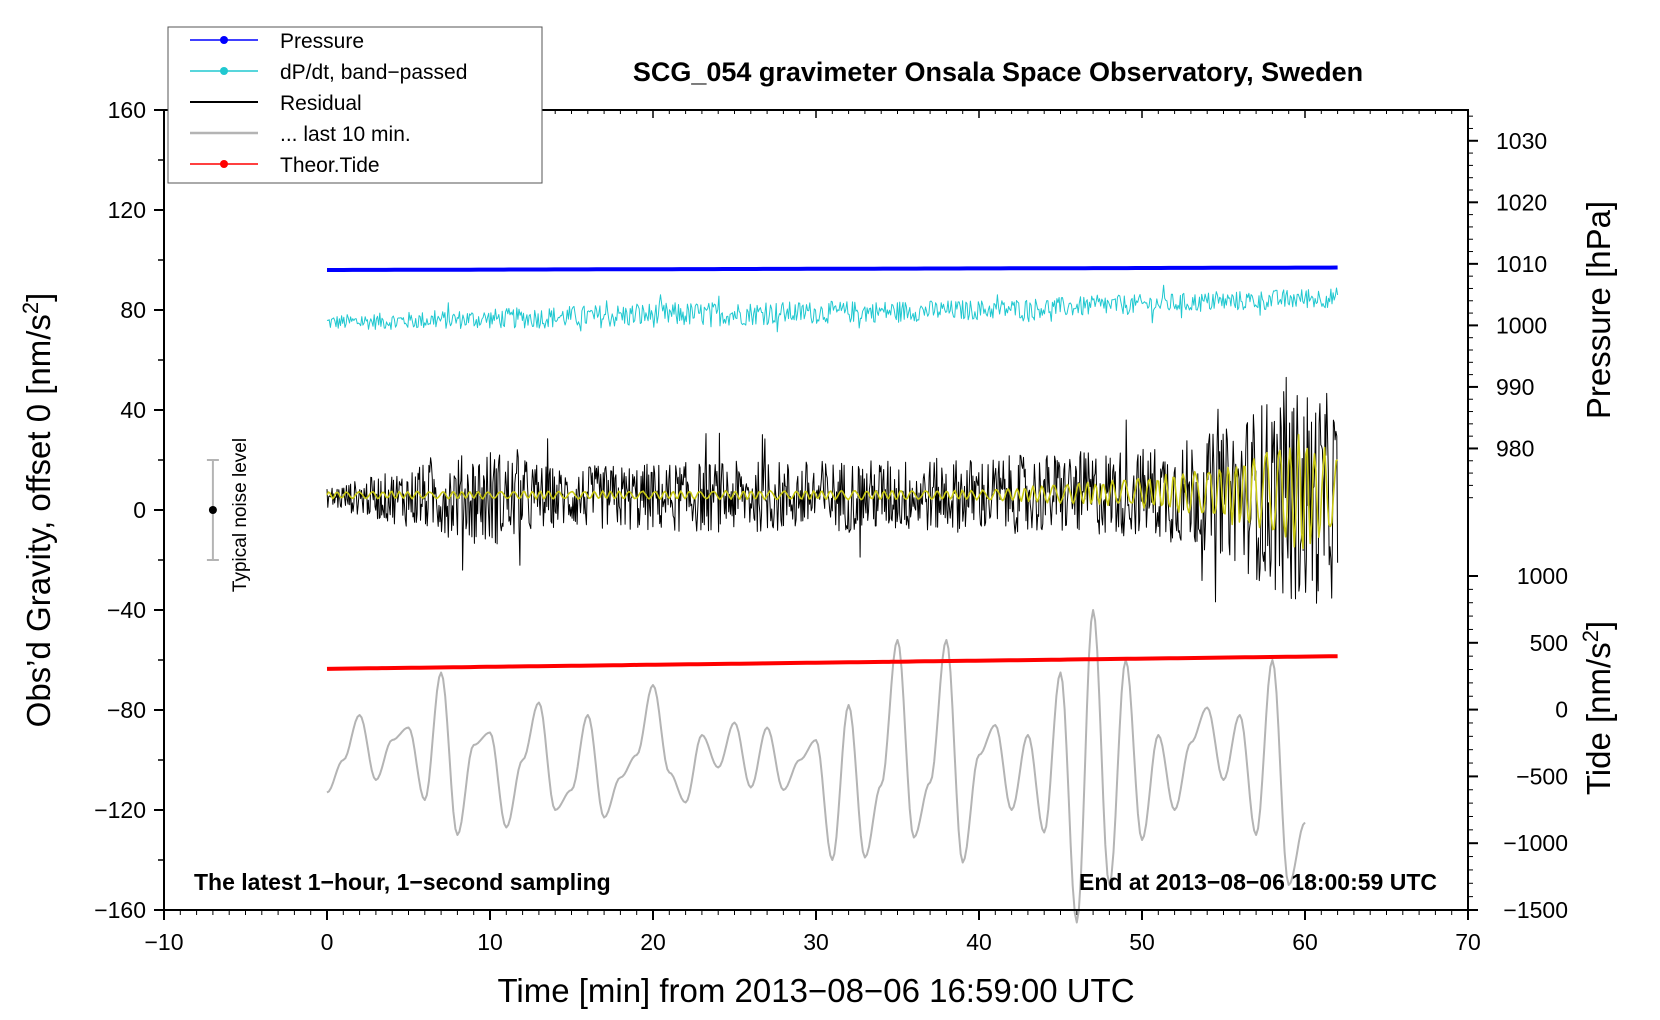  What do you see at coordinates (133, 410) in the screenshot?
I see `y-tick-label-3: 40` at bounding box center [133, 410].